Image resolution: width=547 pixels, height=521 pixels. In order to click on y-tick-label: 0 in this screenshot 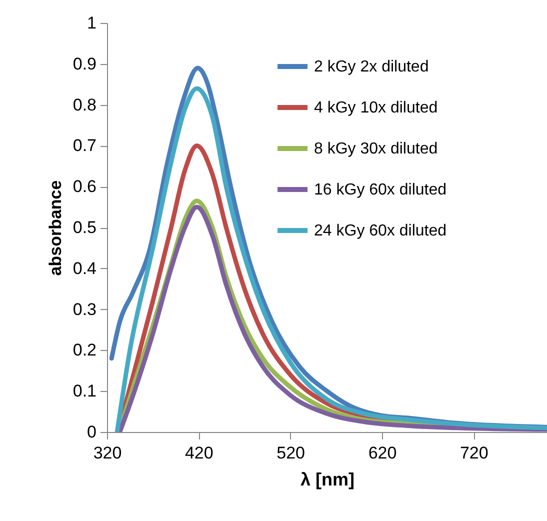, I will do `click(91, 432)`.